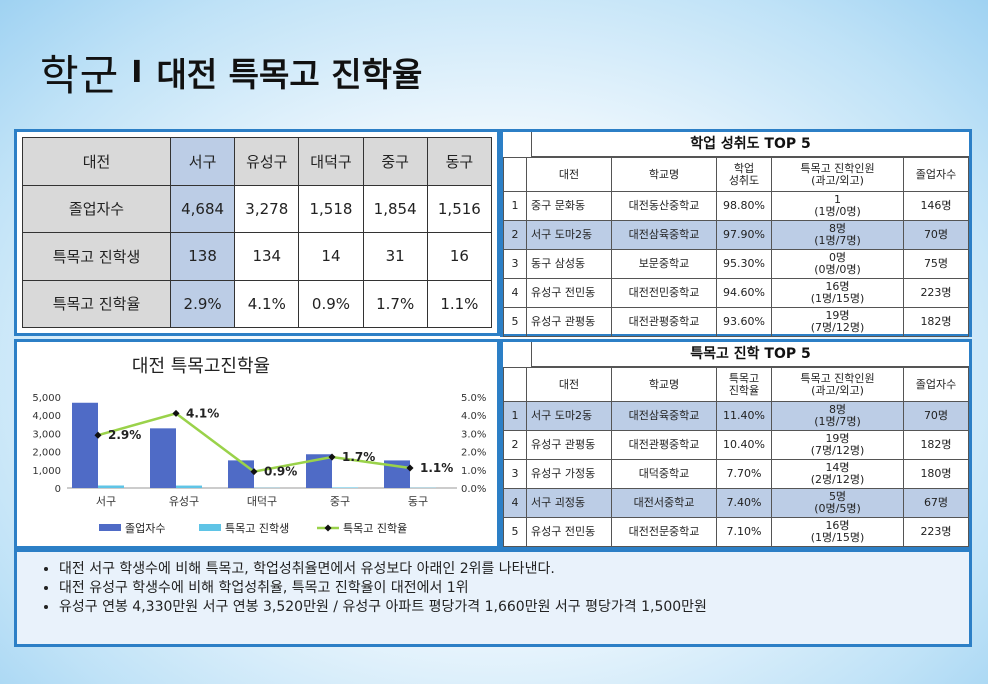  Describe the element at coordinates (936, 444) in the screenshot. I see `grads-cell-grads: 182명` at that location.